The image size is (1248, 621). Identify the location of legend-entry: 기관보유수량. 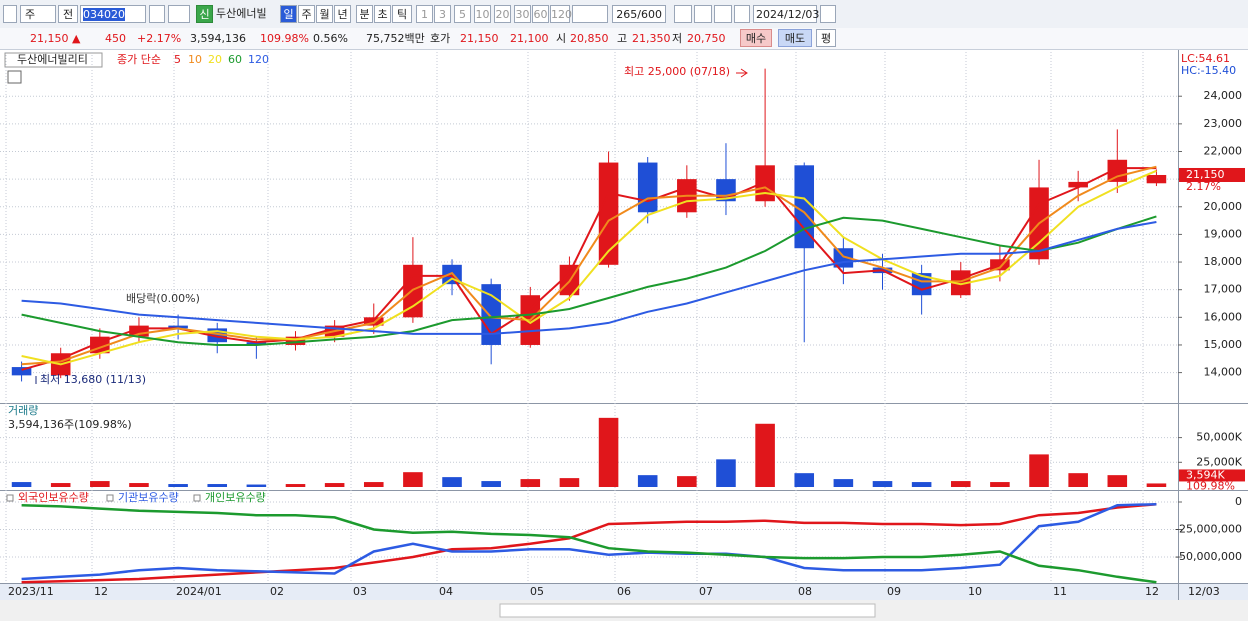
(148, 497).